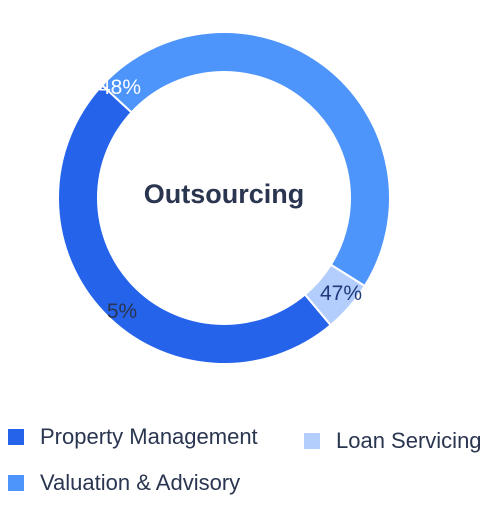 The width and height of the screenshot is (504, 511). I want to click on chart-title: Outsourcing, so click(224, 194).